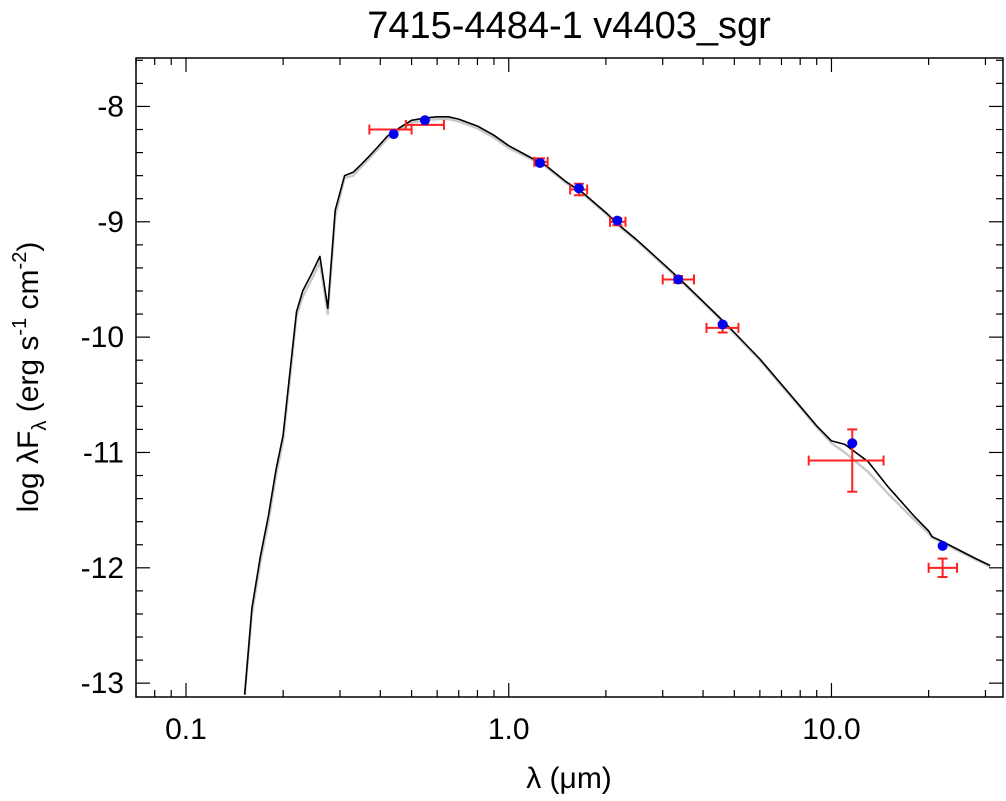 The width and height of the screenshot is (1006, 801). I want to click on y-tick-label: -12, so click(102, 568).